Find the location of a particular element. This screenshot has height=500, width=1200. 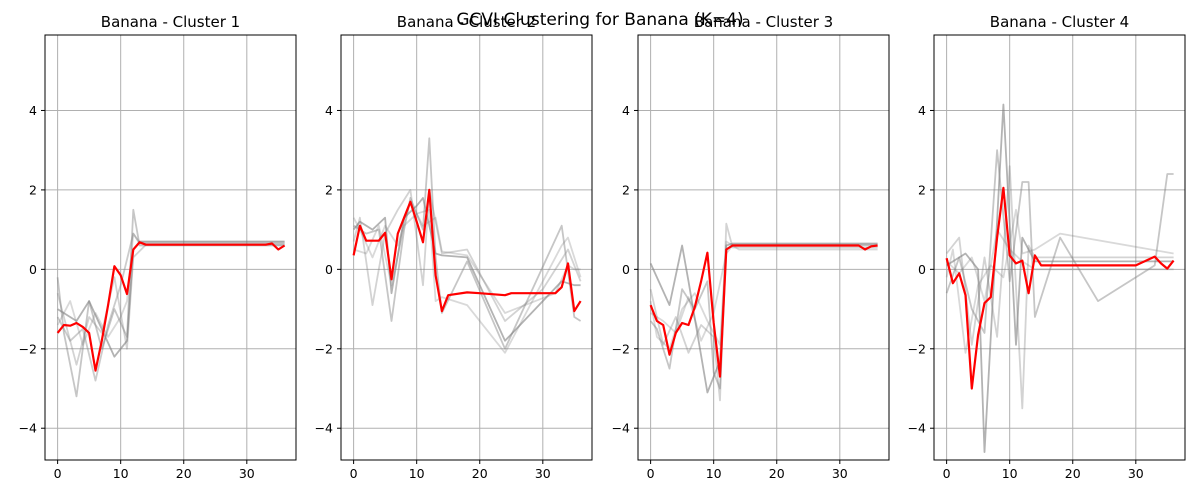

figure-title: GCVI Clustering for Banana (K=4) is located at coordinates (599, 20).